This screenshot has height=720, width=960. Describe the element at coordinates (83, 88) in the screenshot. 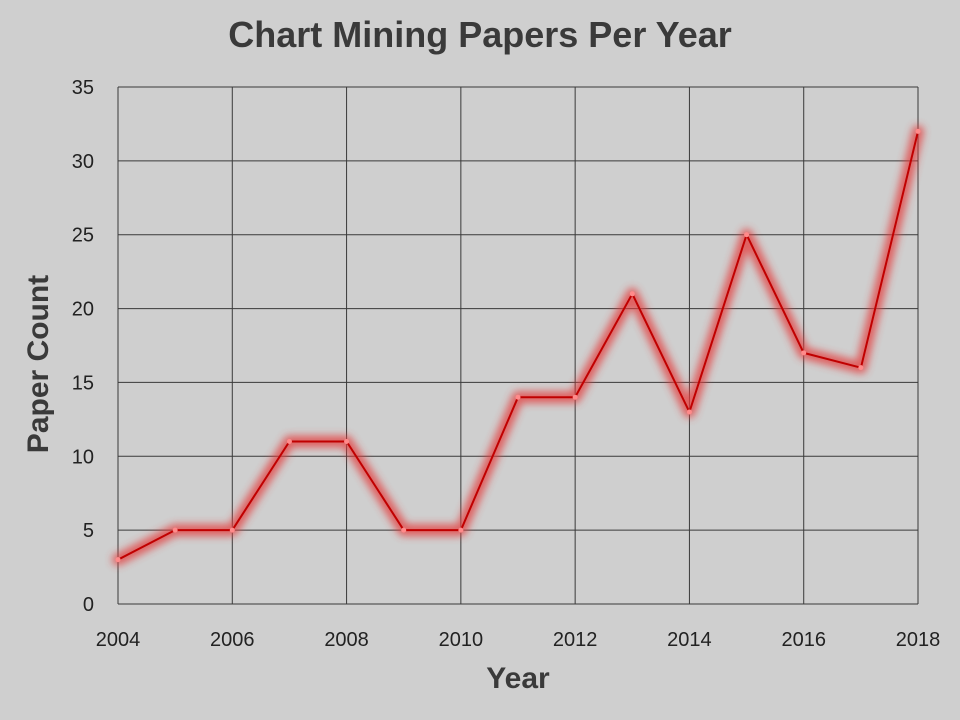

I see `y-tick-label: 35` at that location.